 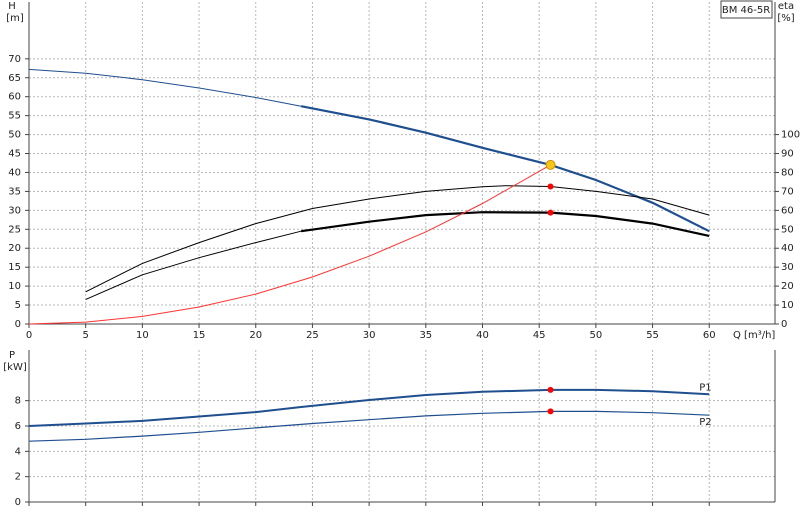 What do you see at coordinates (787, 286) in the screenshot?
I see `y2-tick-label: 20` at bounding box center [787, 286].